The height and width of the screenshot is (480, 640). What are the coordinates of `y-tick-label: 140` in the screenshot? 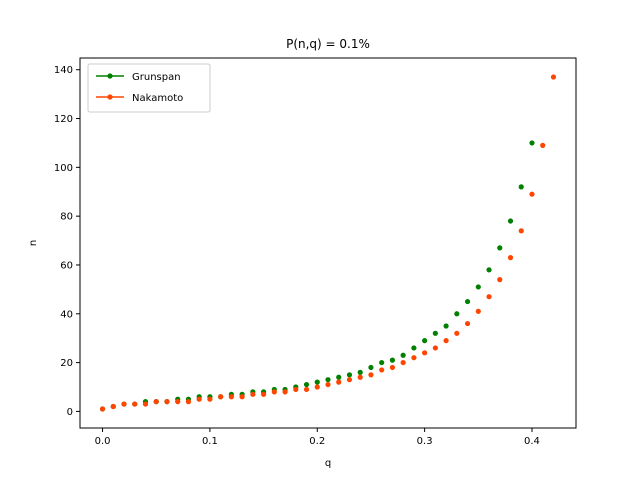 It's located at (63, 70).